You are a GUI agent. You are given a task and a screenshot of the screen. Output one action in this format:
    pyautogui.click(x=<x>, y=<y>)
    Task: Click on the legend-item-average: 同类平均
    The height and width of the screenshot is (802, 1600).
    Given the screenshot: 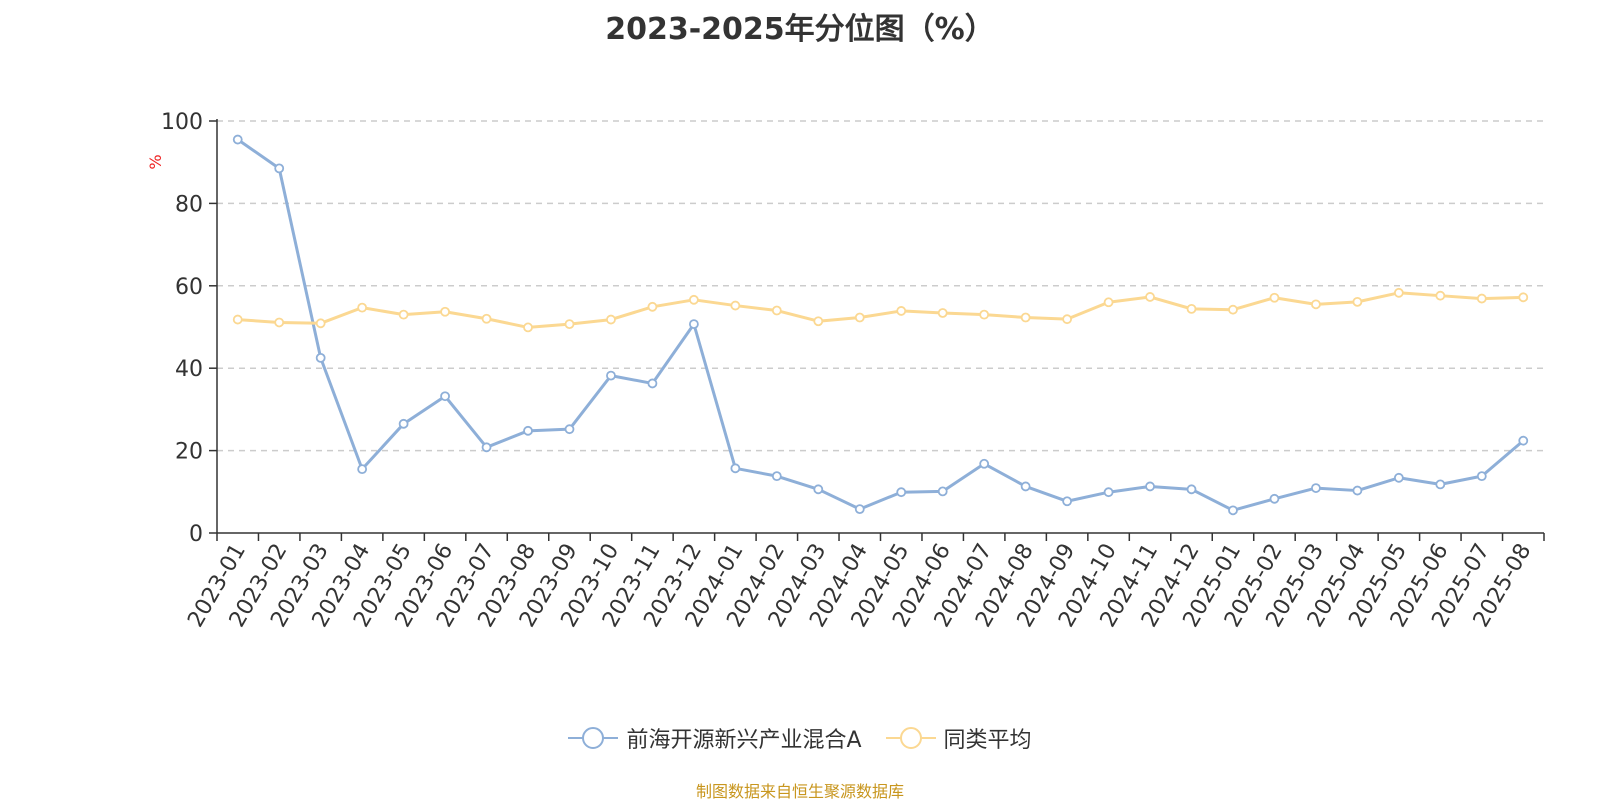 What is the action you would take?
    pyautogui.click(x=958, y=738)
    